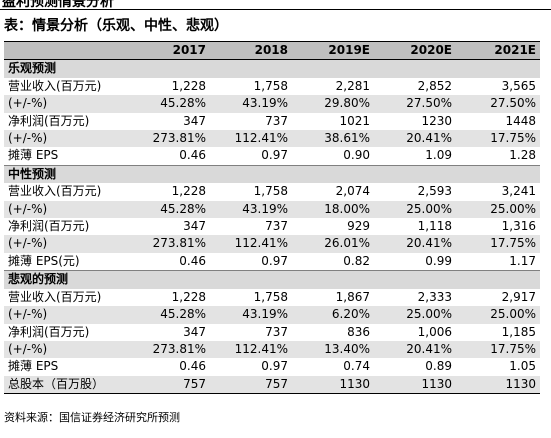 The height and width of the screenshot is (438, 551). Describe the element at coordinates (434, 226) in the screenshot. I see `table-cell: 1,118` at that location.